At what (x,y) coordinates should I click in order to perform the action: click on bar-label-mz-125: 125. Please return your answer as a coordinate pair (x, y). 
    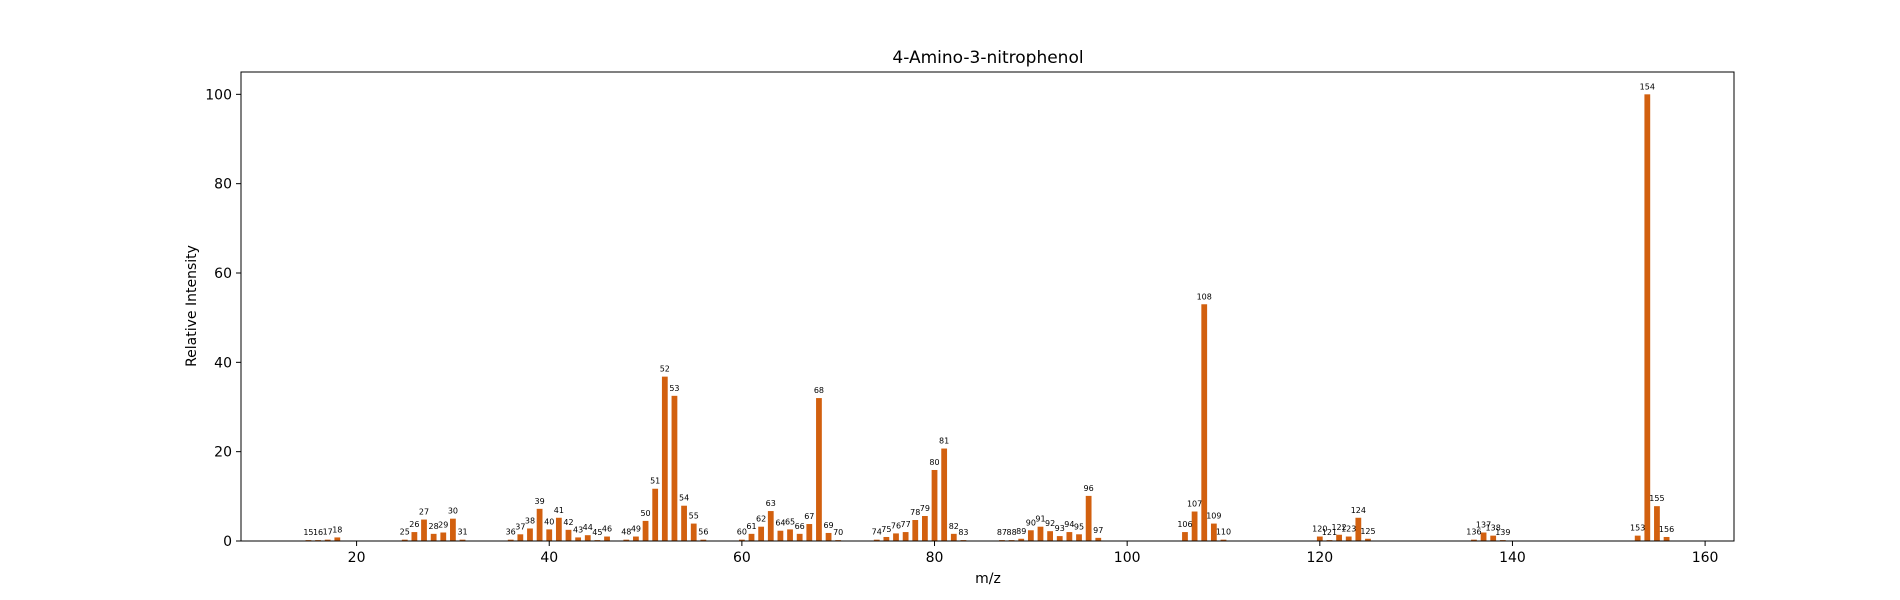
    Looking at the image, I should click on (1367, 531).